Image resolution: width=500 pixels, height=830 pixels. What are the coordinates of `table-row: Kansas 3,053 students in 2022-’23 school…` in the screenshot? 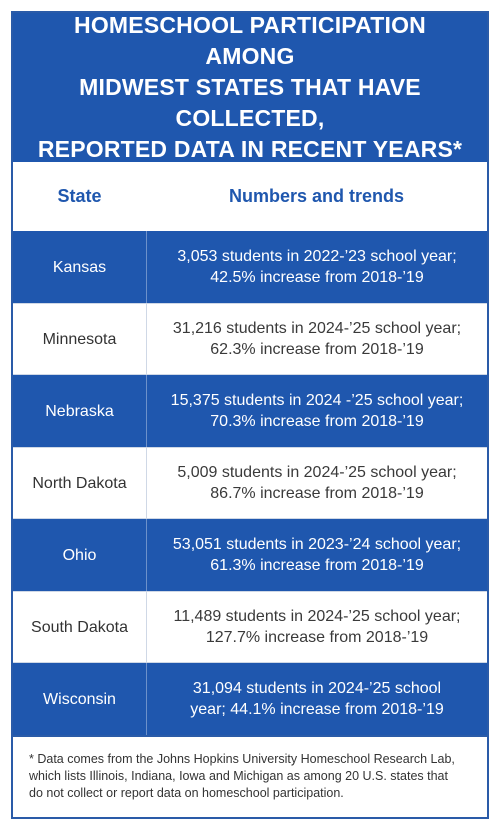 It's located at (250, 267).